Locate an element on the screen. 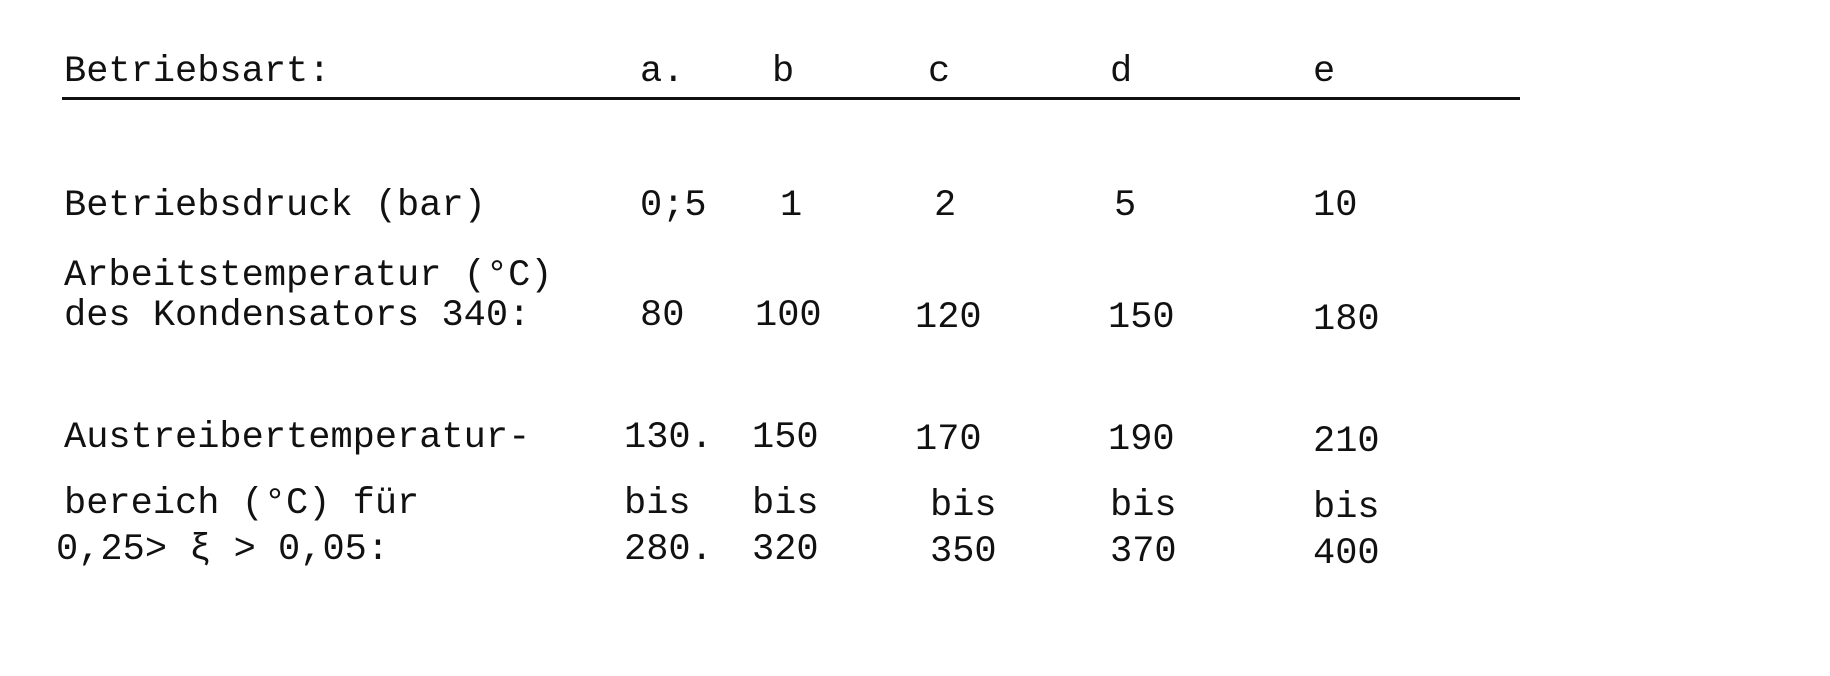  mode-b: b is located at coordinates (783, 72).